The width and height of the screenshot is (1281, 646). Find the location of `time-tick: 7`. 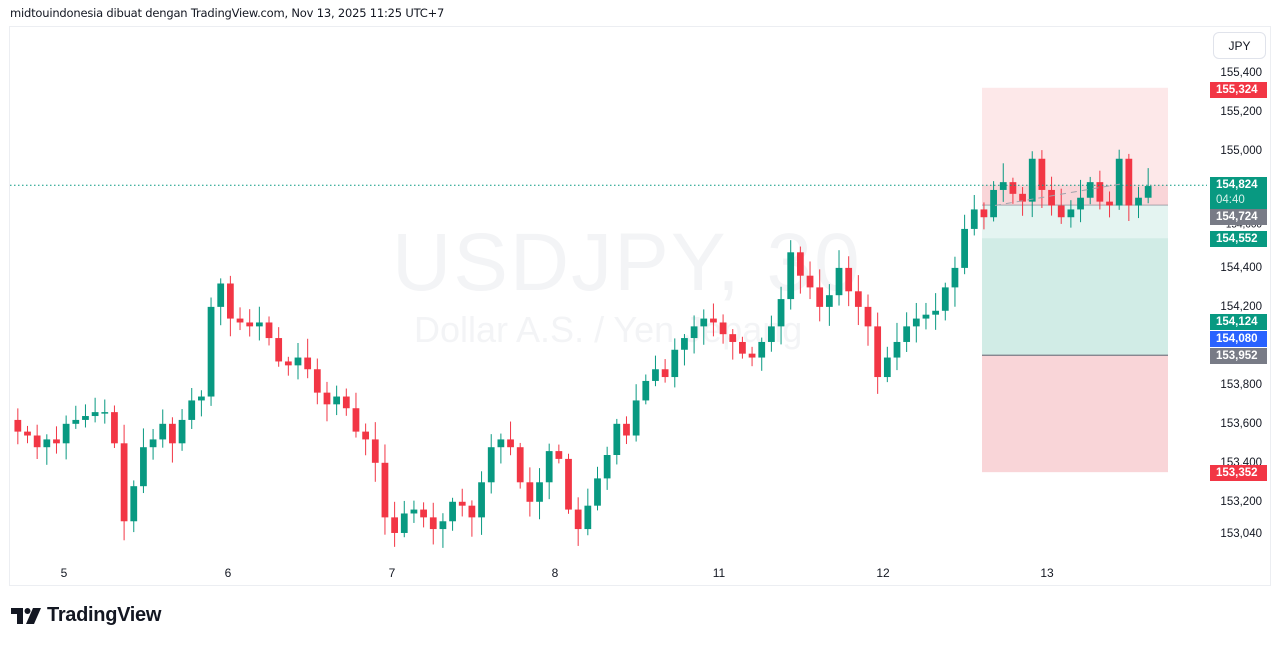

time-tick: 7 is located at coordinates (392, 573).